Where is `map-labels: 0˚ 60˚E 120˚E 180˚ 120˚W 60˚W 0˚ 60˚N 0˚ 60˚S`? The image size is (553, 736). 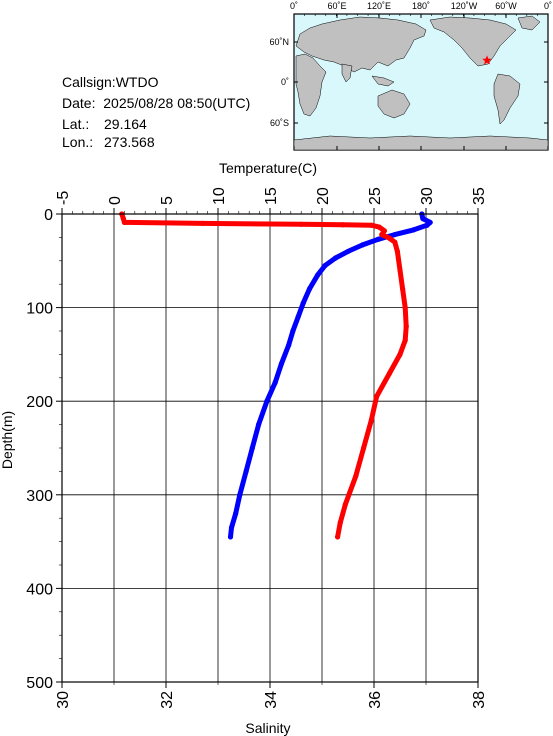 map-labels: 0˚ 60˚E 120˚E 180˚ 120˚W 60˚W 0˚ 60˚N 0˚ 60˚S is located at coordinates (410, 64).